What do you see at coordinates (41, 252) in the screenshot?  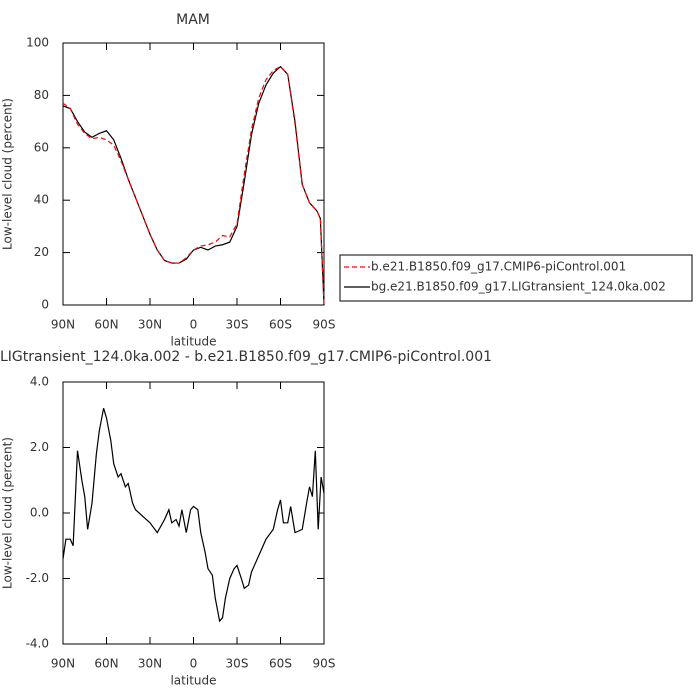 I see `y-tick-label: 20` at bounding box center [41, 252].